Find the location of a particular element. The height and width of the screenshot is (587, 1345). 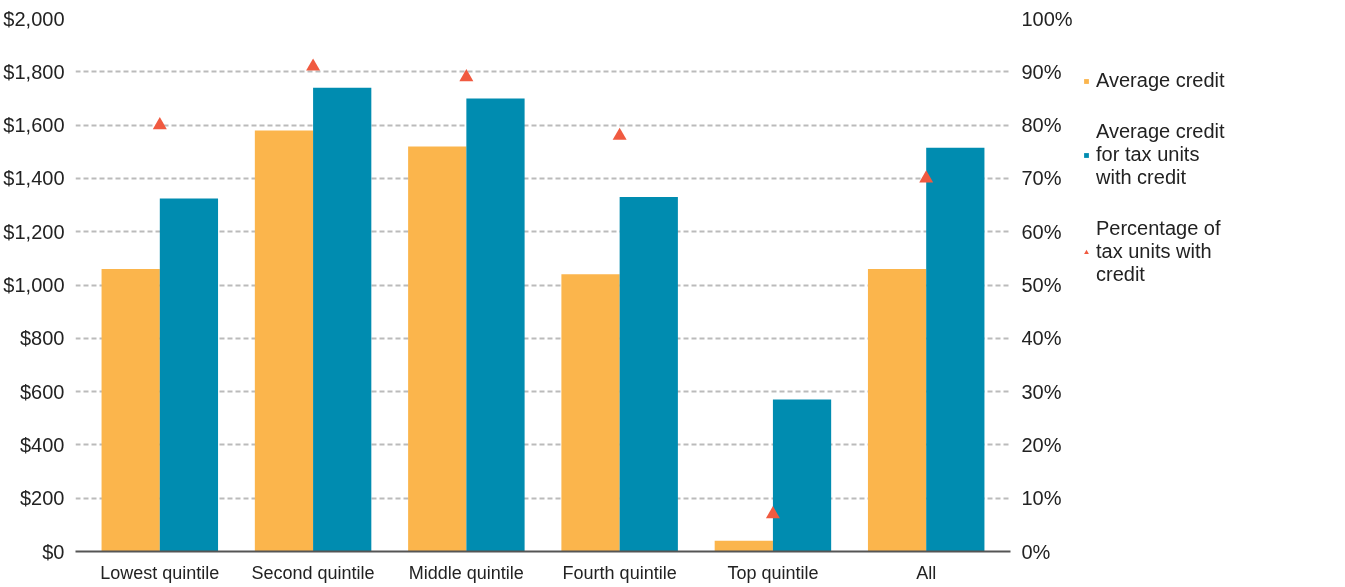

y-tick-label: $400 is located at coordinates (42, 444).